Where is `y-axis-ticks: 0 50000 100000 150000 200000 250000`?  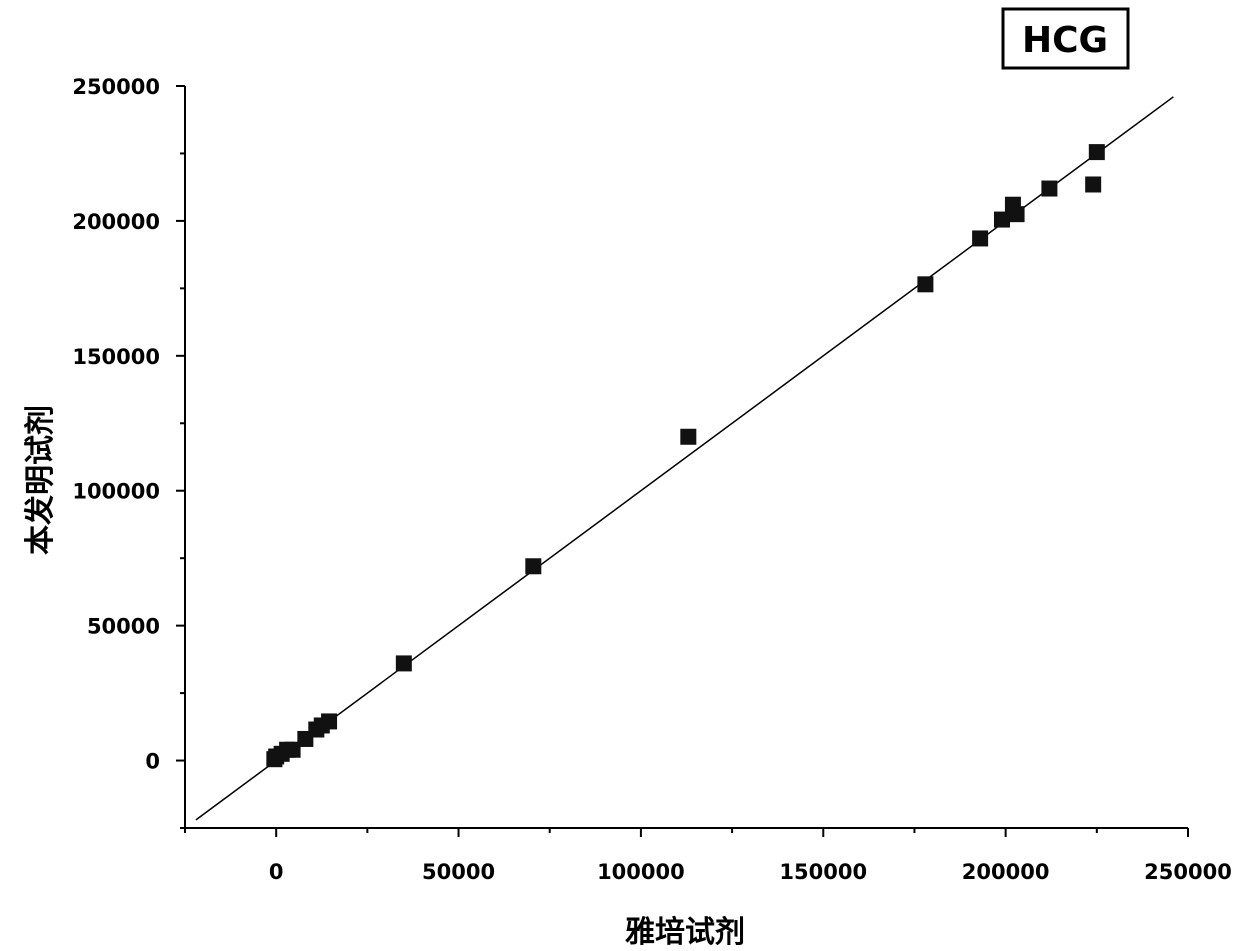 y-axis-ticks: 0 50000 100000 150000 200000 250000 is located at coordinates (128, 451).